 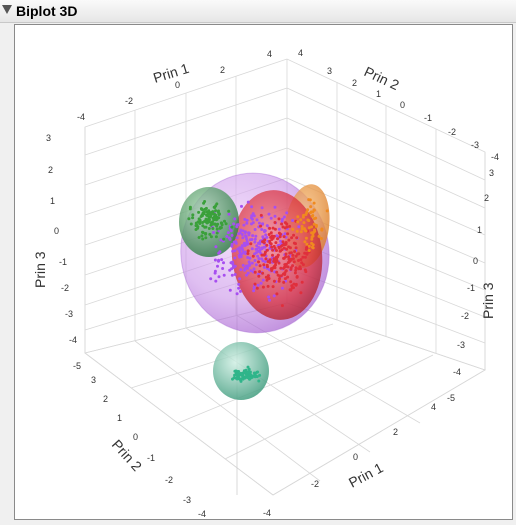 I want to click on tick-label: 1, so click(x=378, y=94).